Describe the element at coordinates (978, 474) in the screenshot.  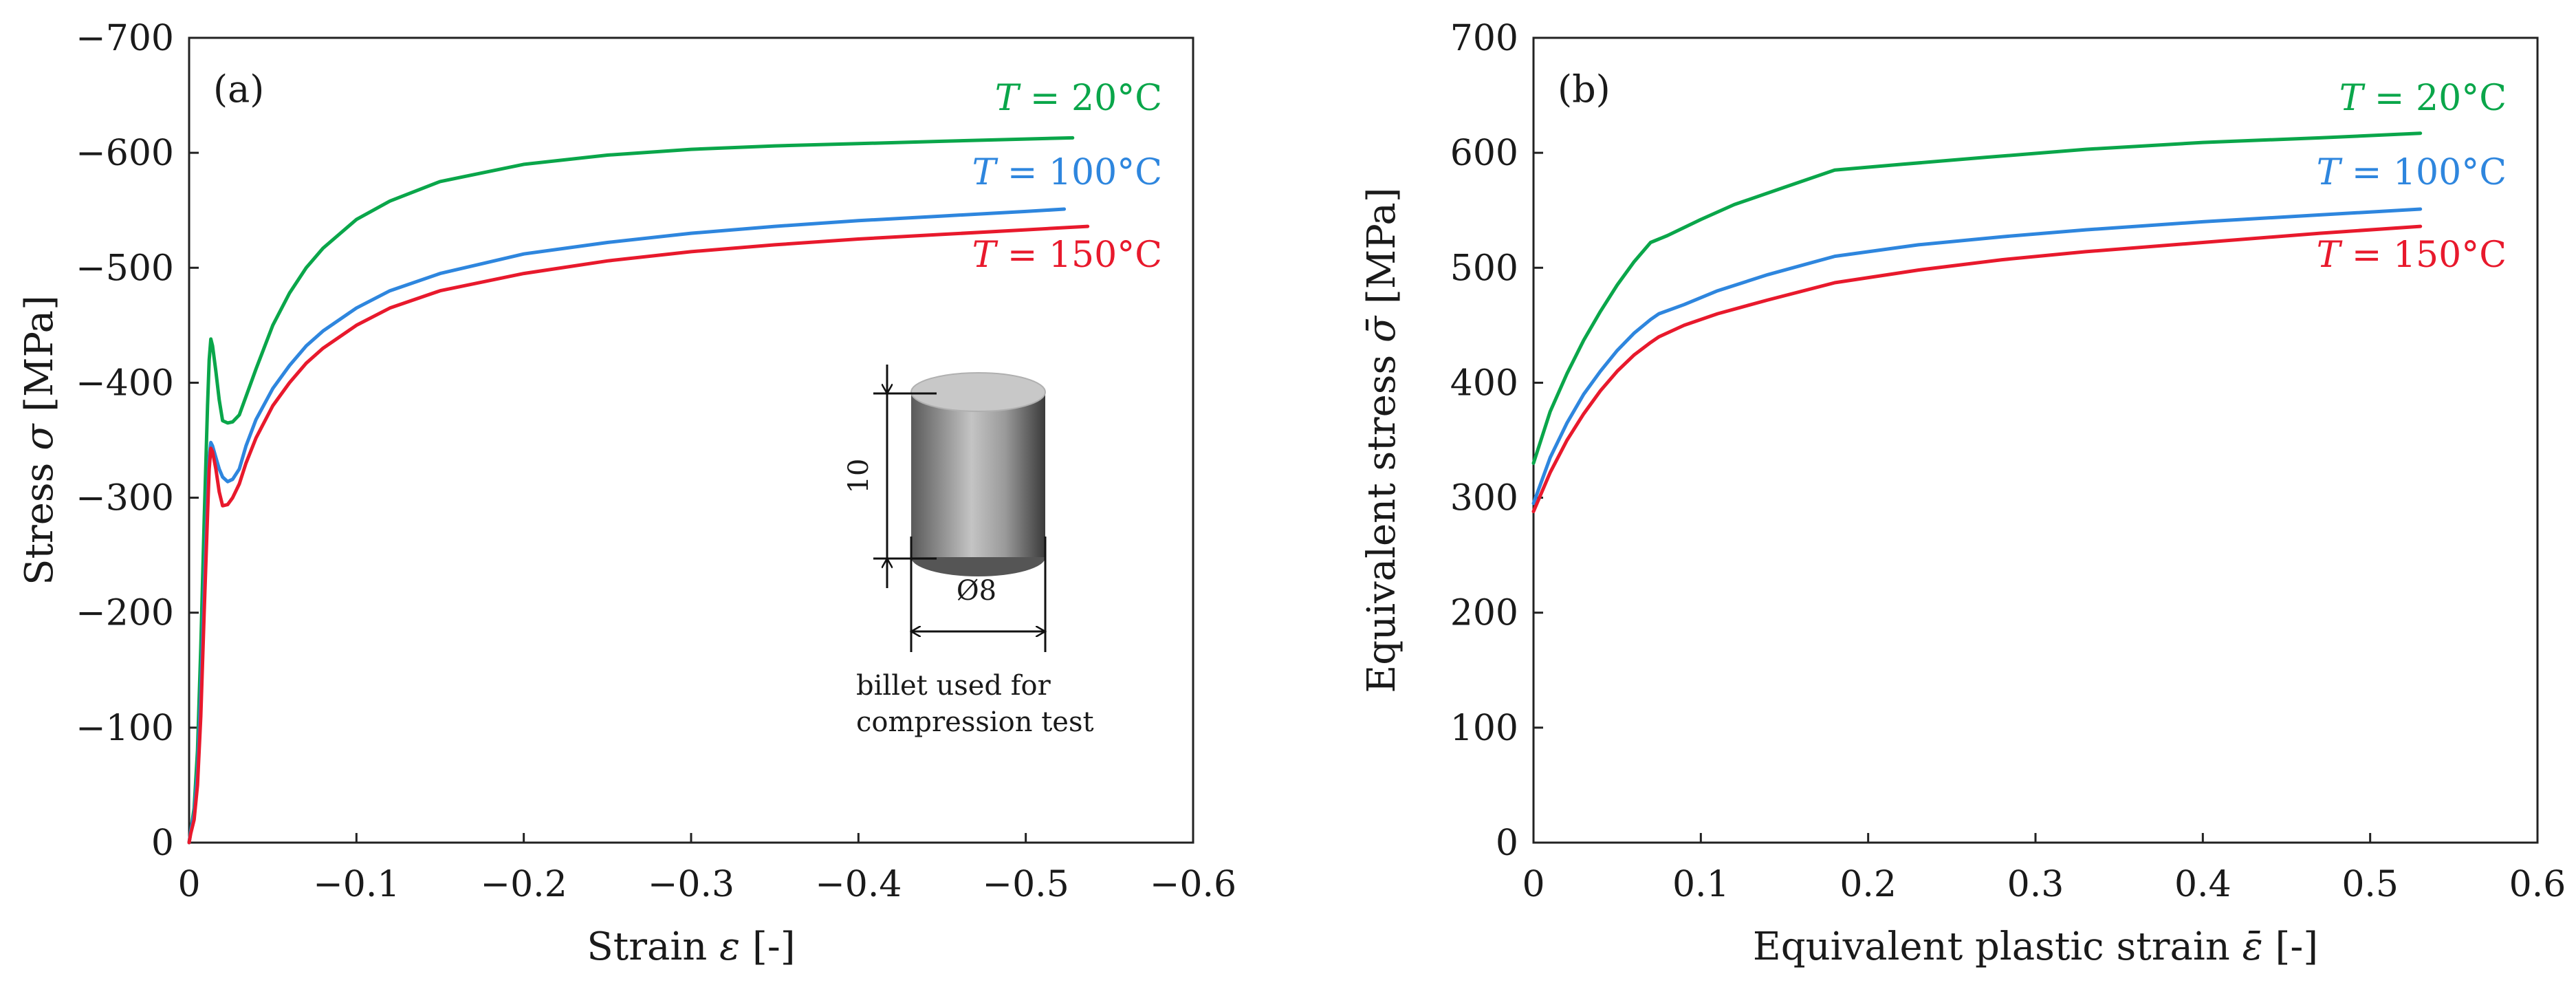
I see `billet-body-cover` at that location.